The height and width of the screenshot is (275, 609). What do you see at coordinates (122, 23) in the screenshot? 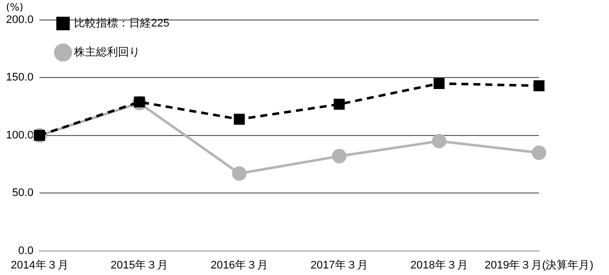
I see `legend-label: 比較指標：日経225` at bounding box center [122, 23].